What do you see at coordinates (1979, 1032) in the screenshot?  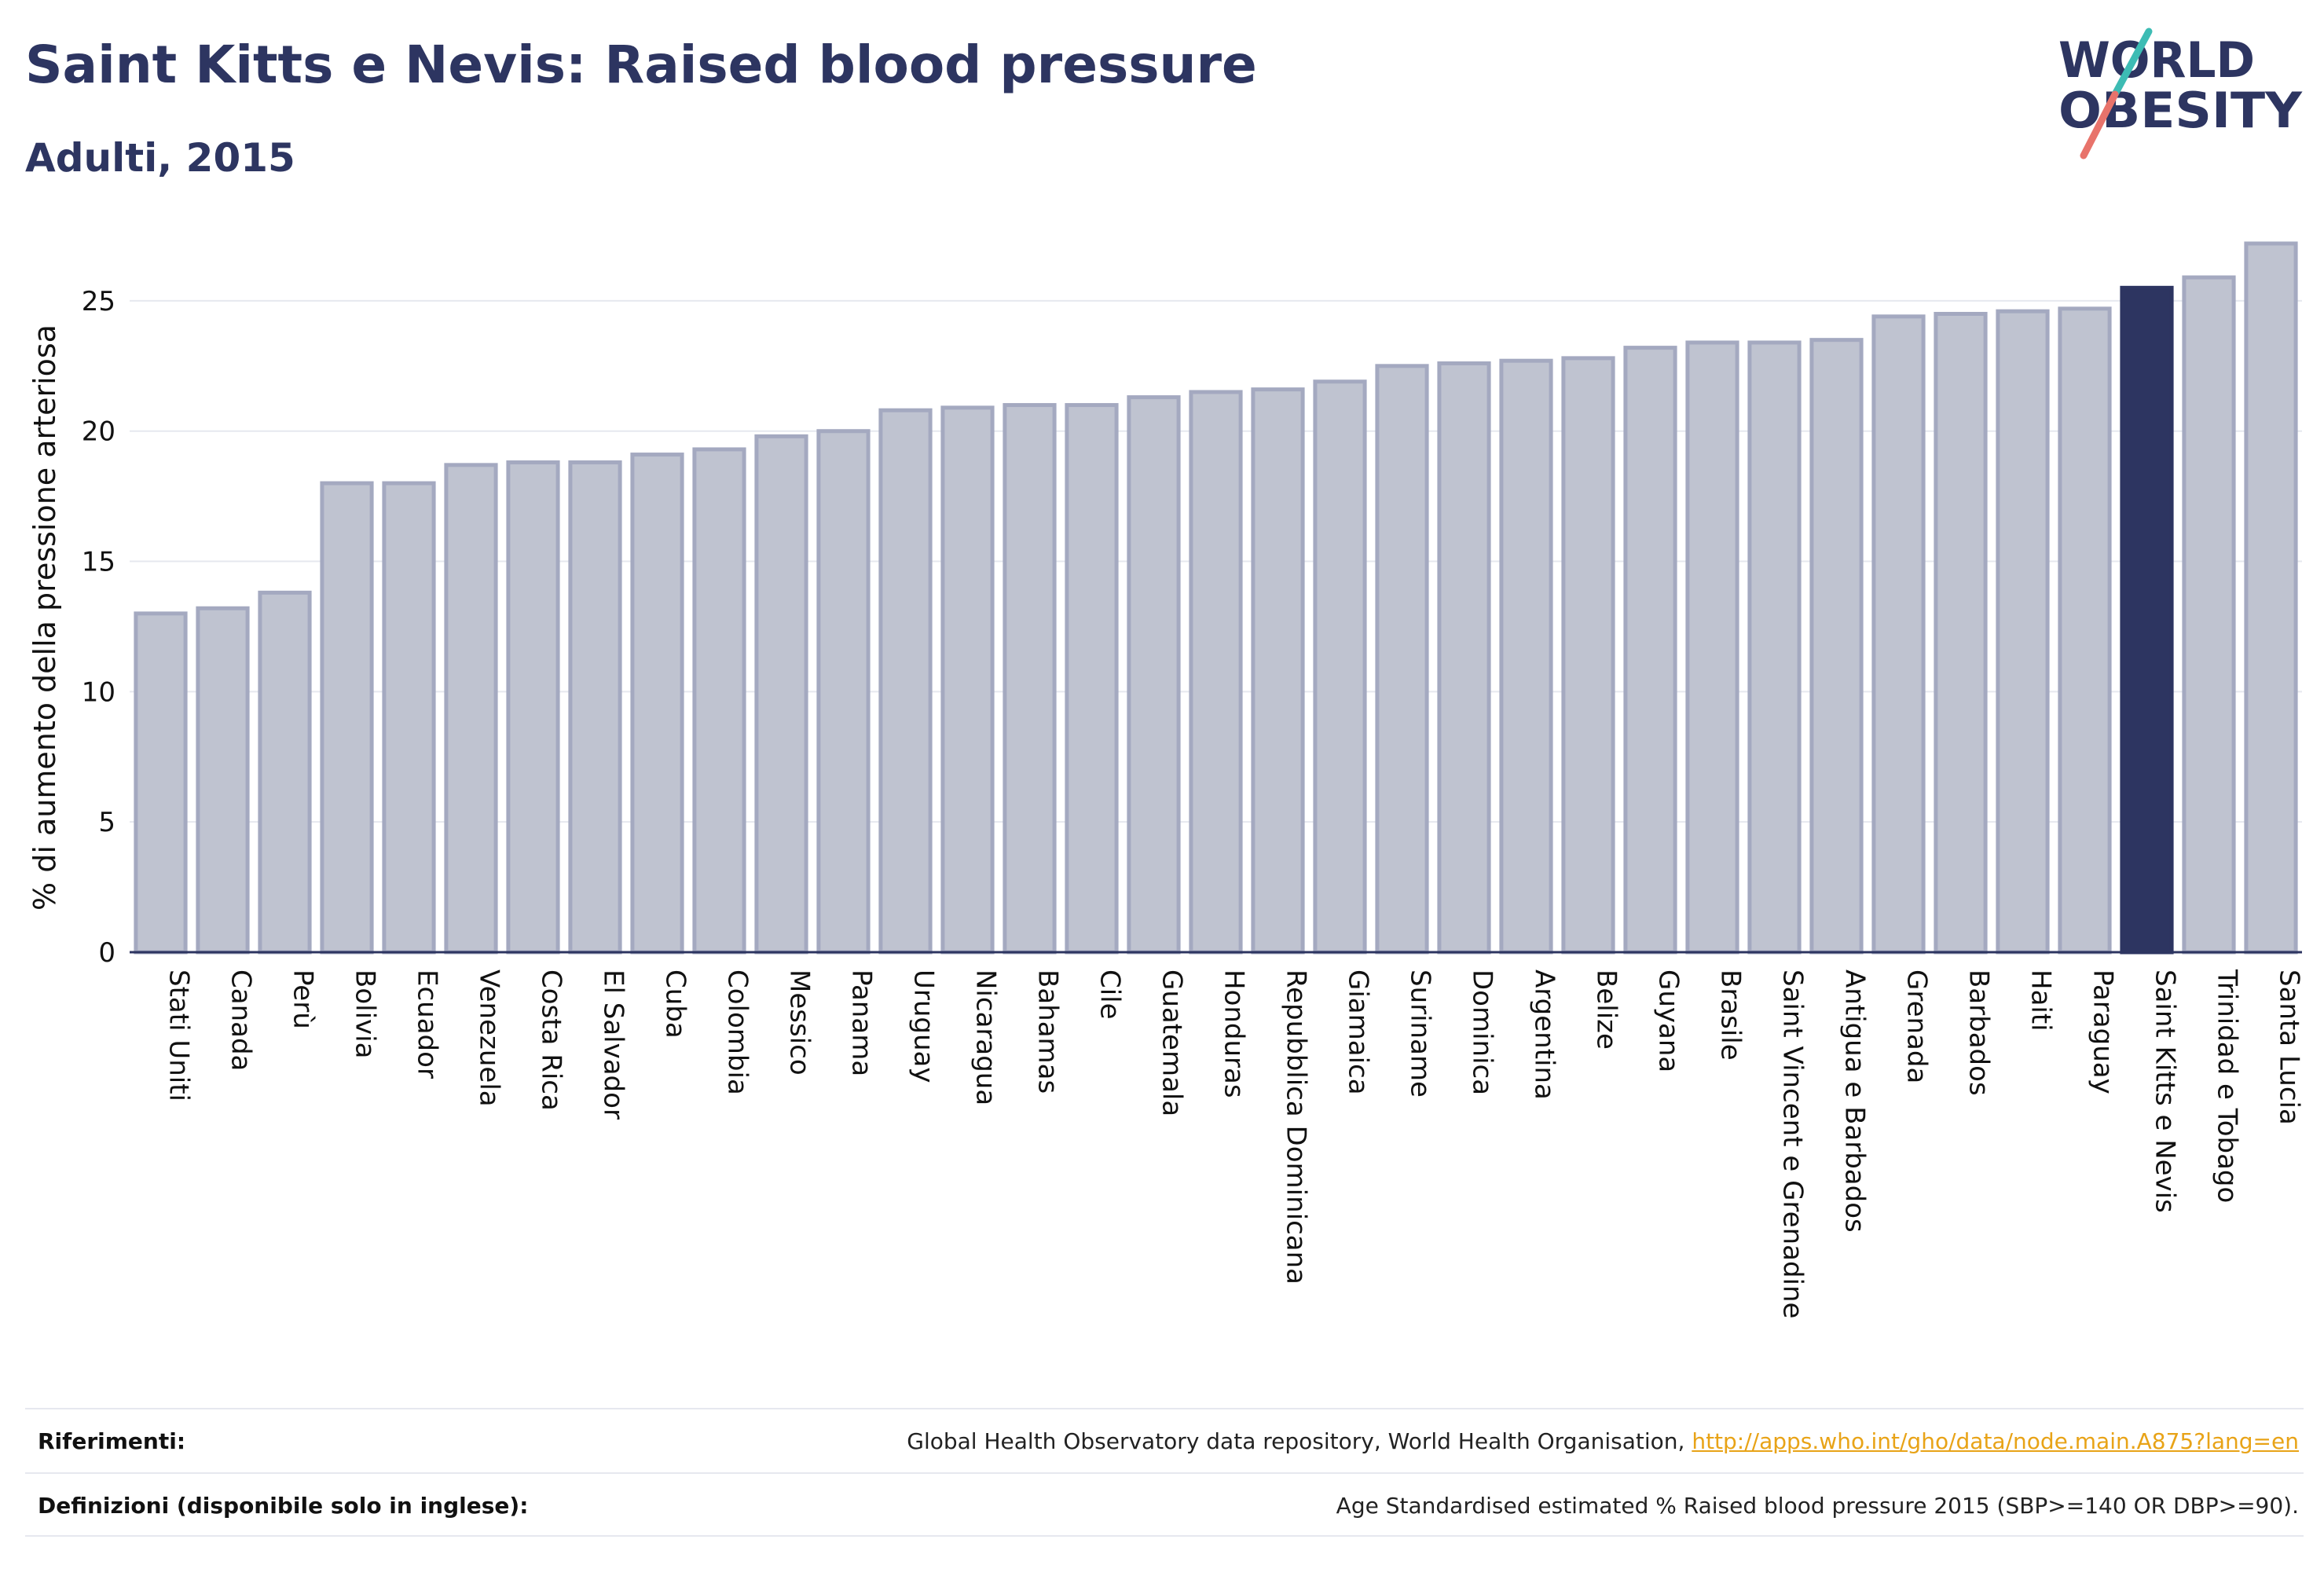 I see `x-tick-label: Barbados` at bounding box center [1979, 1032].